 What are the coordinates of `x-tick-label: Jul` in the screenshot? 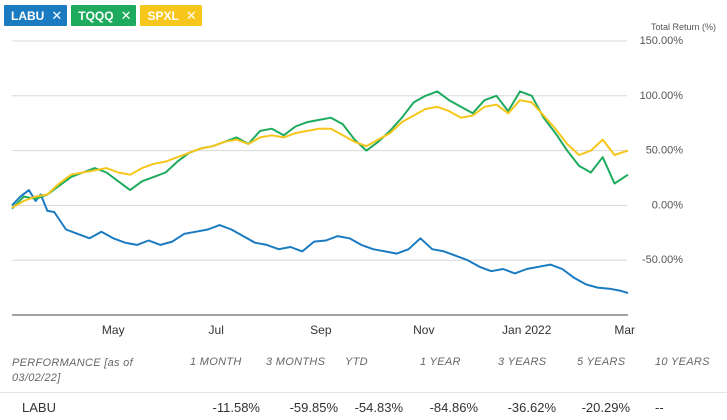 It's located at (216, 330).